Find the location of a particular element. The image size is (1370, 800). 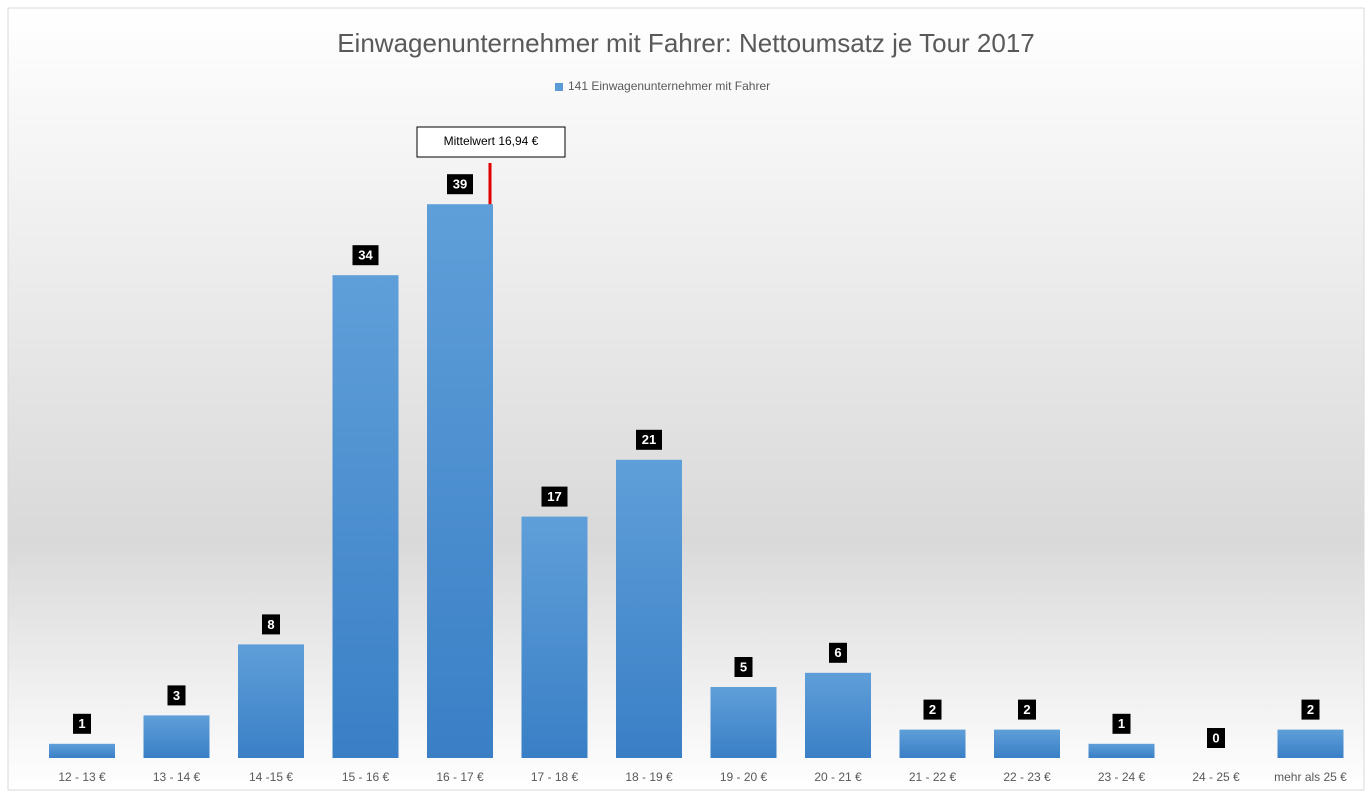

data-label: 21 is located at coordinates (649, 439).